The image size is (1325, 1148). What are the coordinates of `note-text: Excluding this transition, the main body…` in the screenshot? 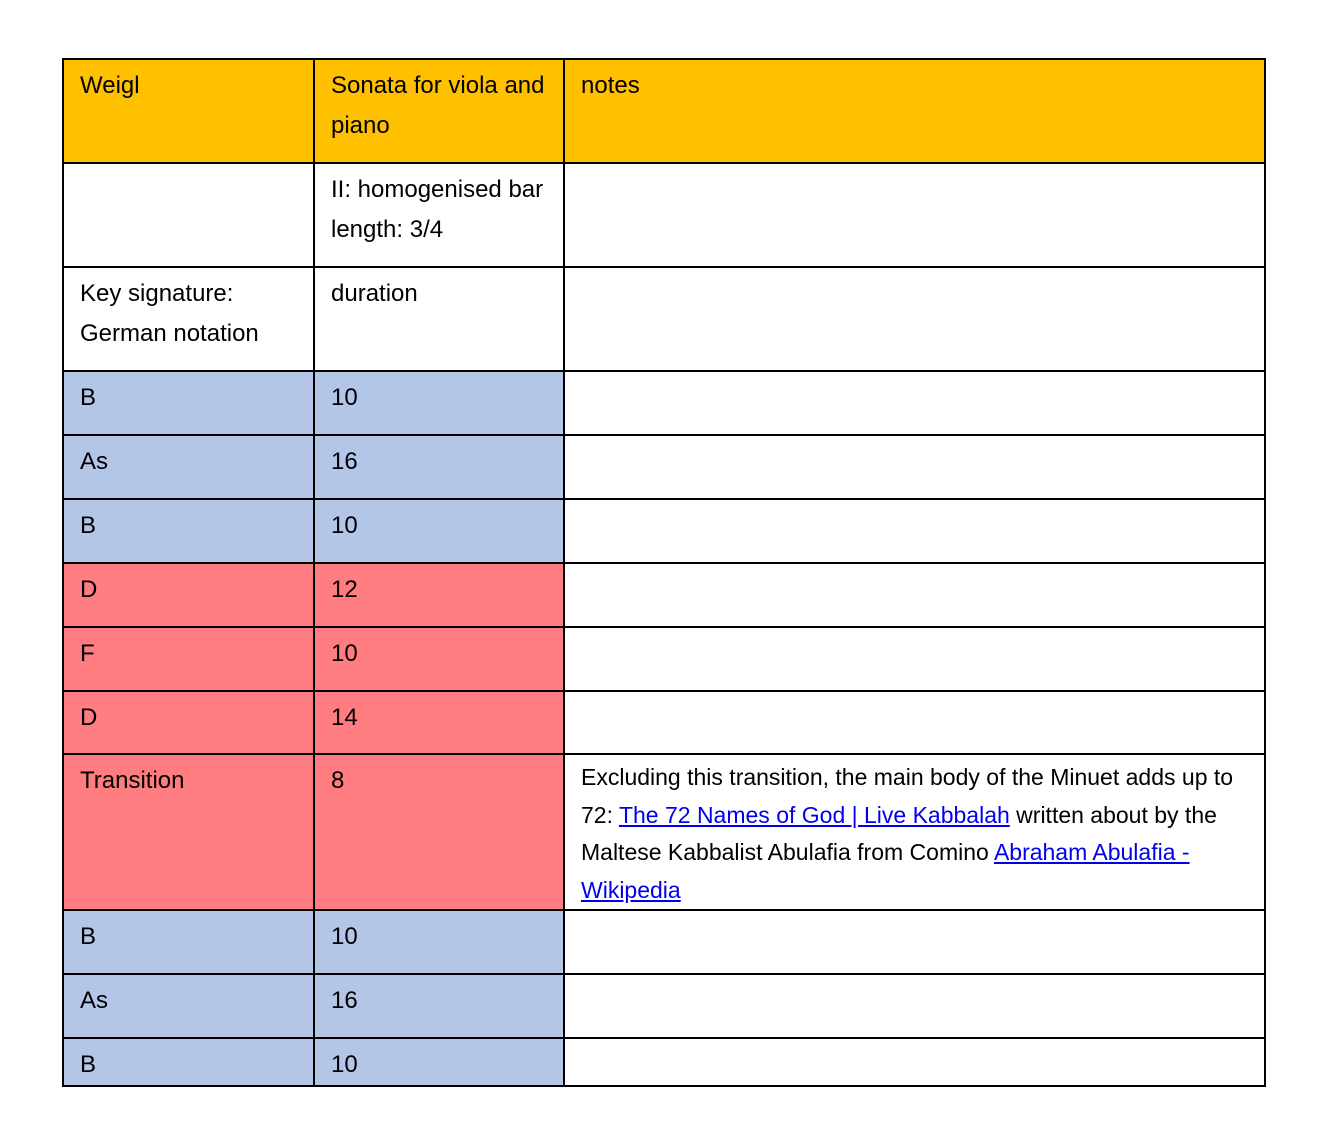 It's located at (907, 796).